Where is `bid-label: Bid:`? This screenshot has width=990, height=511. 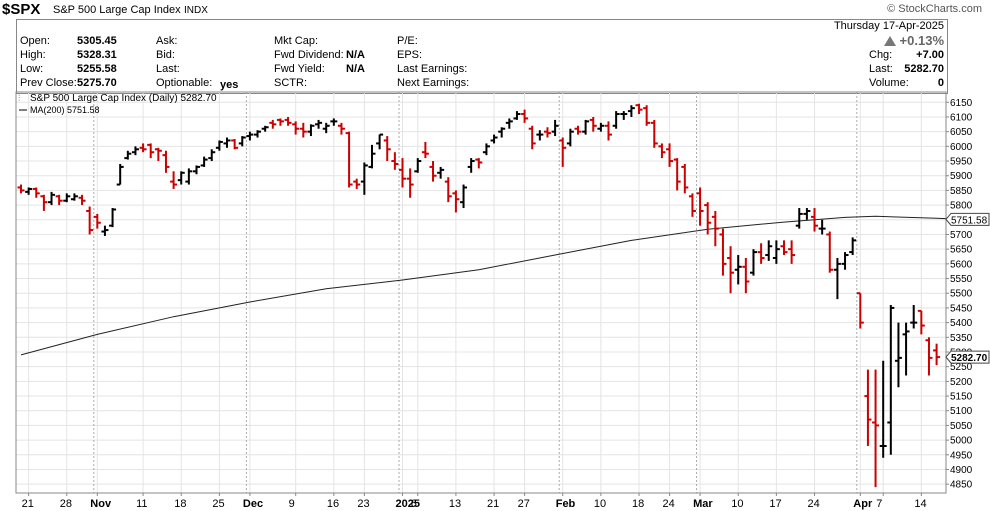 bid-label: Bid: is located at coordinates (165, 55).